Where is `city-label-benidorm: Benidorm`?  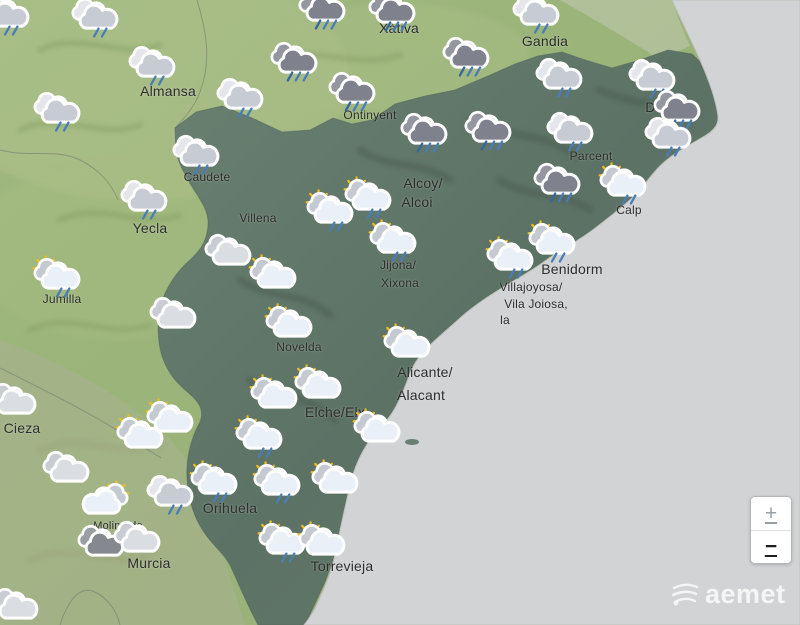 city-label-benidorm: Benidorm is located at coordinates (572, 269).